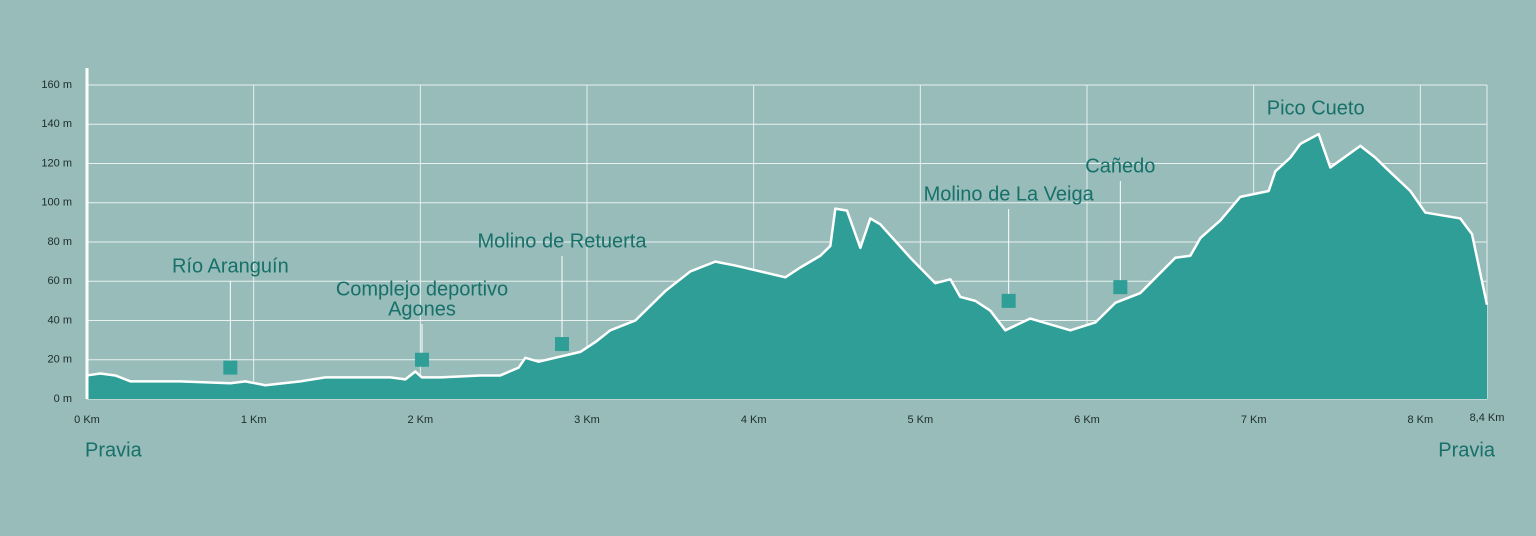 The image size is (1536, 536). Describe the element at coordinates (56, 124) in the screenshot. I see `y-tick-label: 140 m` at that location.